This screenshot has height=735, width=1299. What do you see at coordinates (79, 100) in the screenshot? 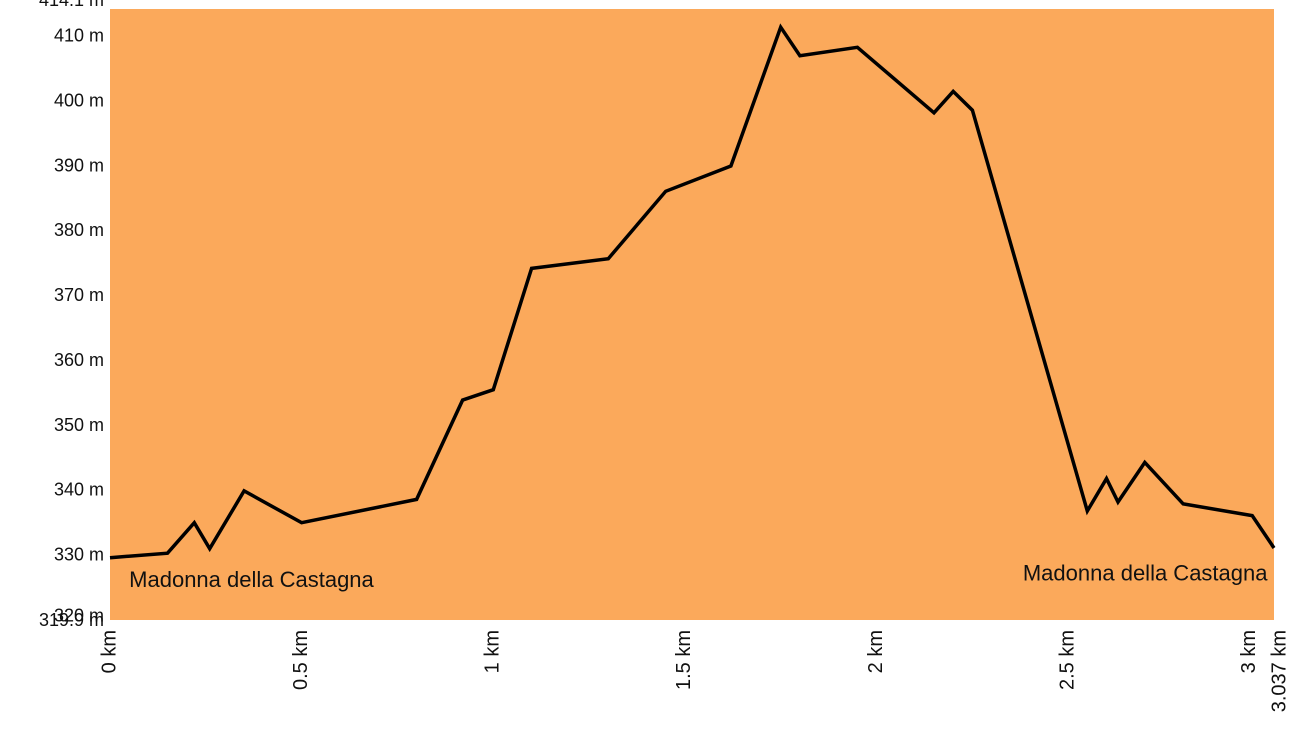
I see `y-tick-label: 400 m` at bounding box center [79, 100].